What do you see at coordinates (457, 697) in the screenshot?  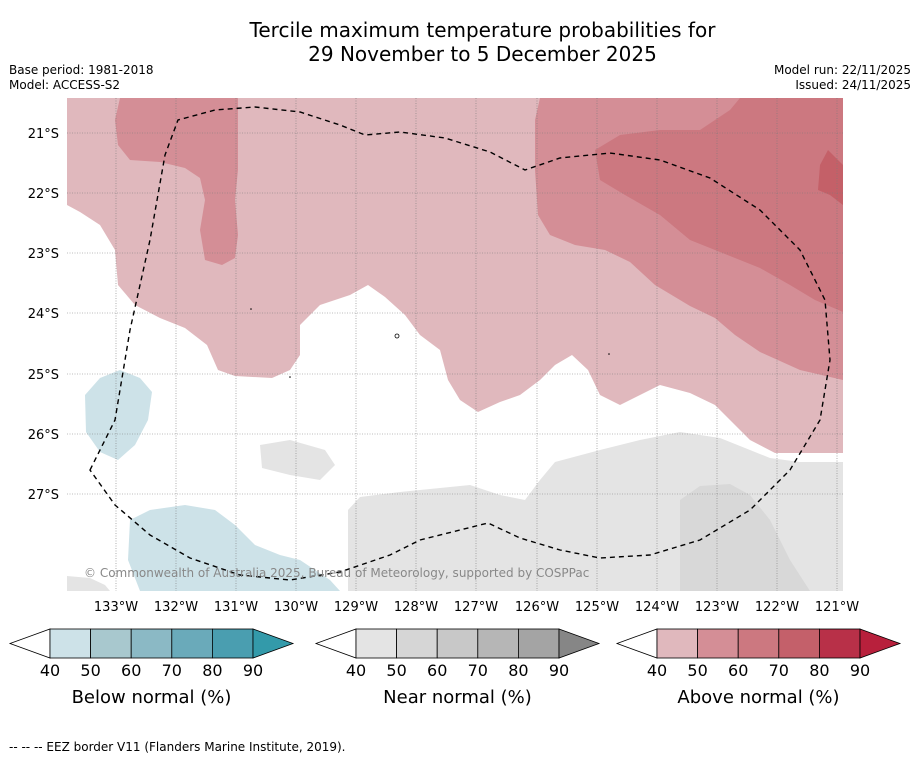 I see `colorbar-label: Near normal (%)` at bounding box center [457, 697].